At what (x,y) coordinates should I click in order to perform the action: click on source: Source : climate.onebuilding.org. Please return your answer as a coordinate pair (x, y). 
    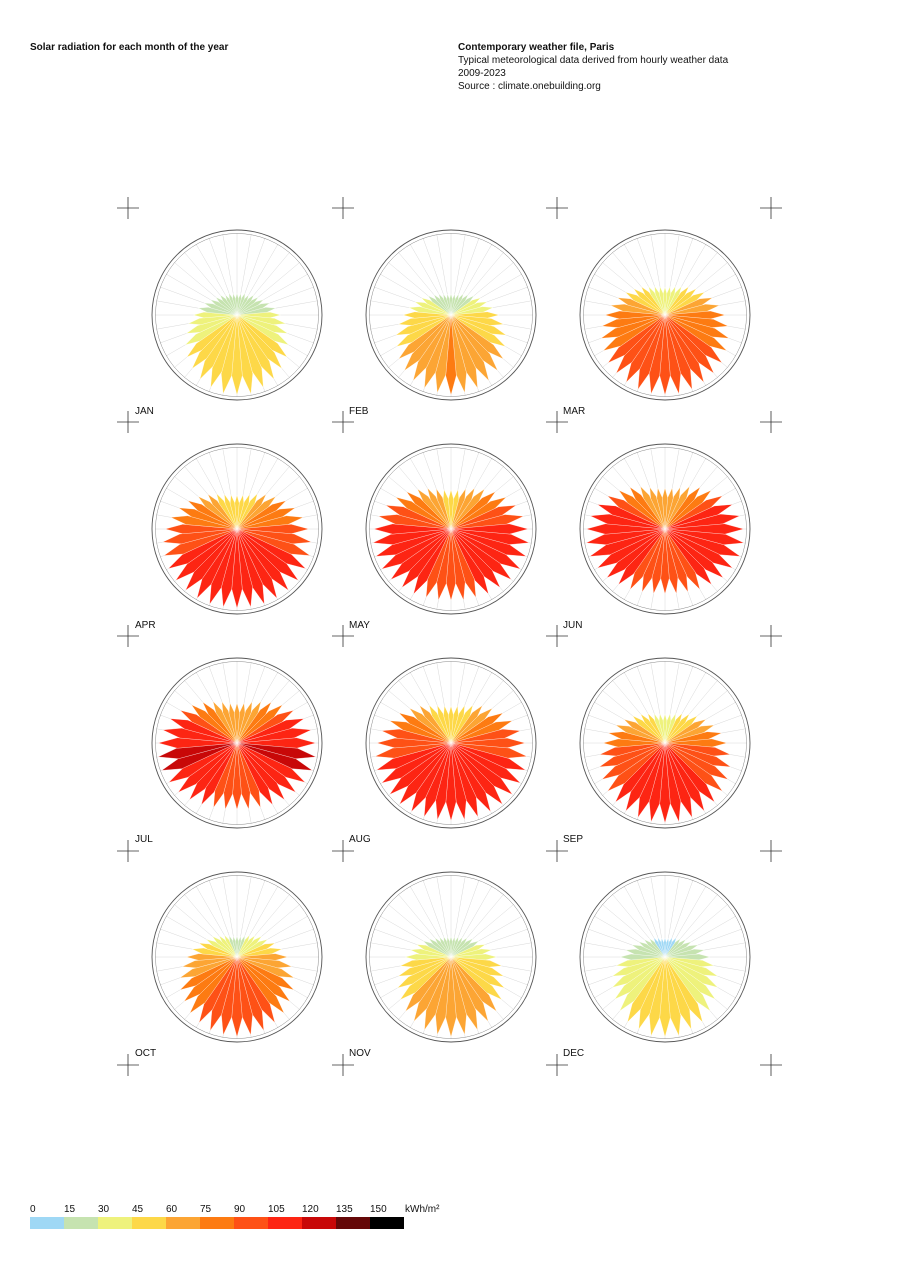
    Looking at the image, I should click on (529, 86).